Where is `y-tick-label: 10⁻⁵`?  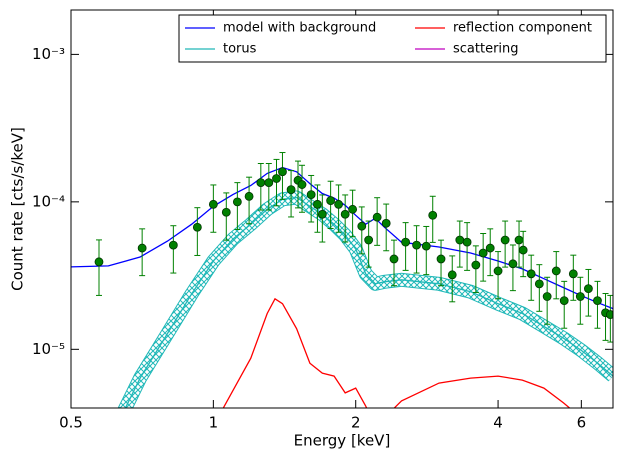
y-tick-label: 10⁻⁵ is located at coordinates (48, 349).